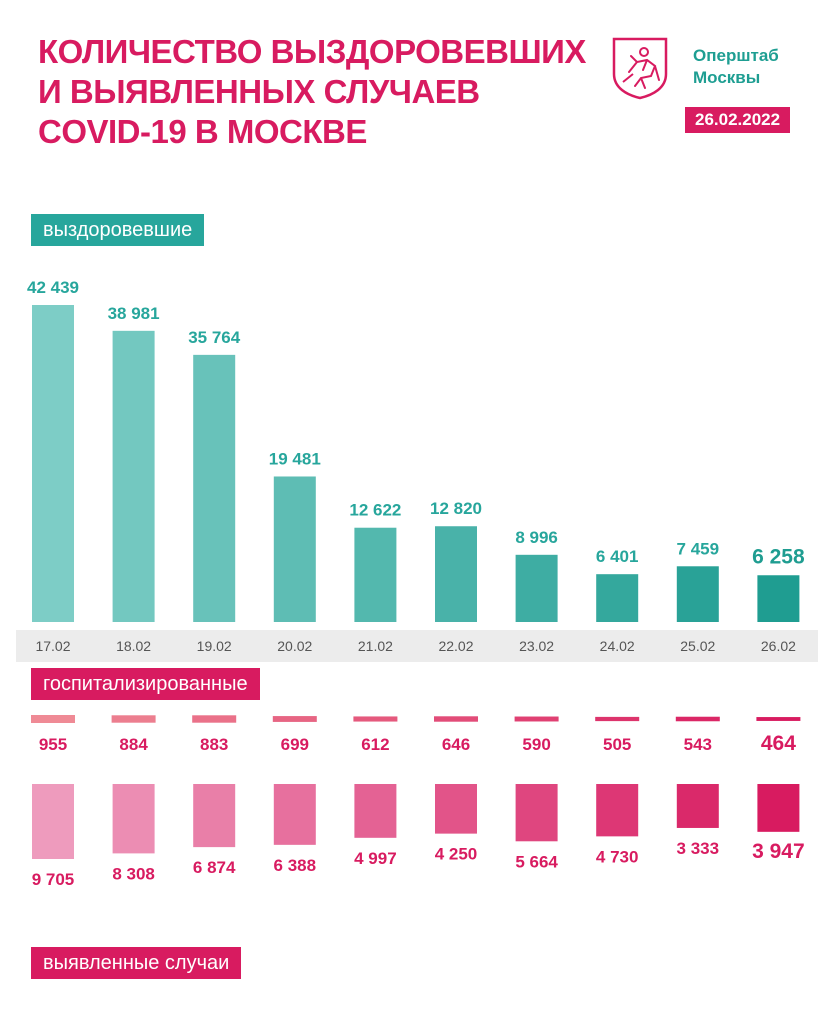 Image resolution: width=830 pixels, height=1024 pixels. What do you see at coordinates (736, 67) in the screenshot?
I see `org-name: Оперштаб Москвы` at bounding box center [736, 67].